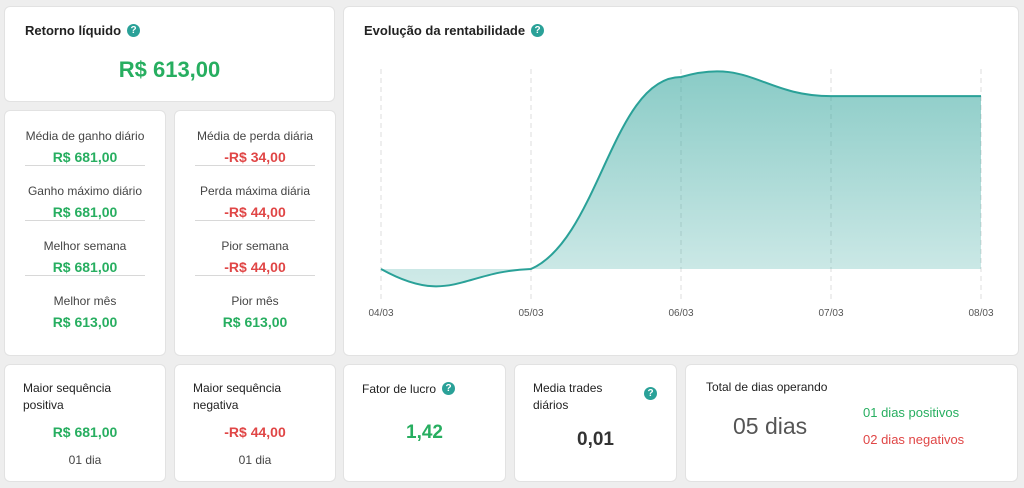  I want to click on stat-pior-mes: Pior mês R$ 613,00, so click(255, 312).